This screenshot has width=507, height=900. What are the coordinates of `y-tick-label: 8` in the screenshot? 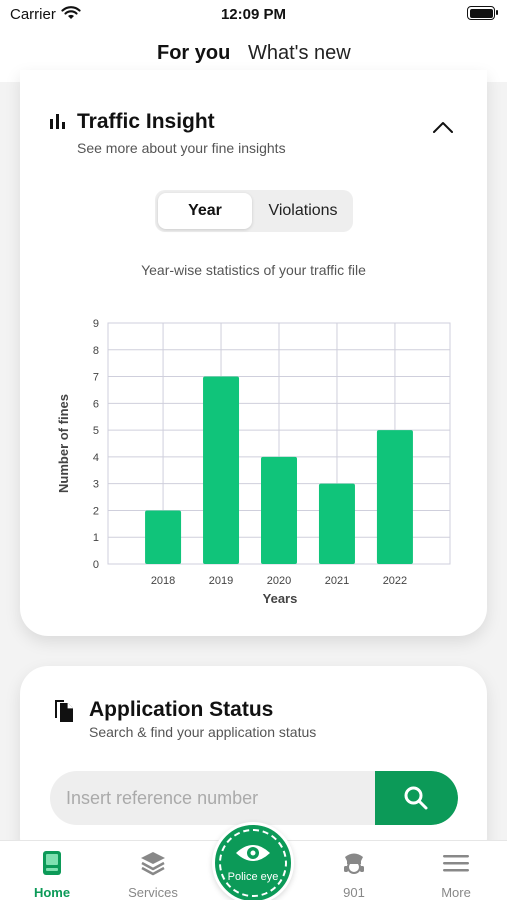 It's located at (96, 351).